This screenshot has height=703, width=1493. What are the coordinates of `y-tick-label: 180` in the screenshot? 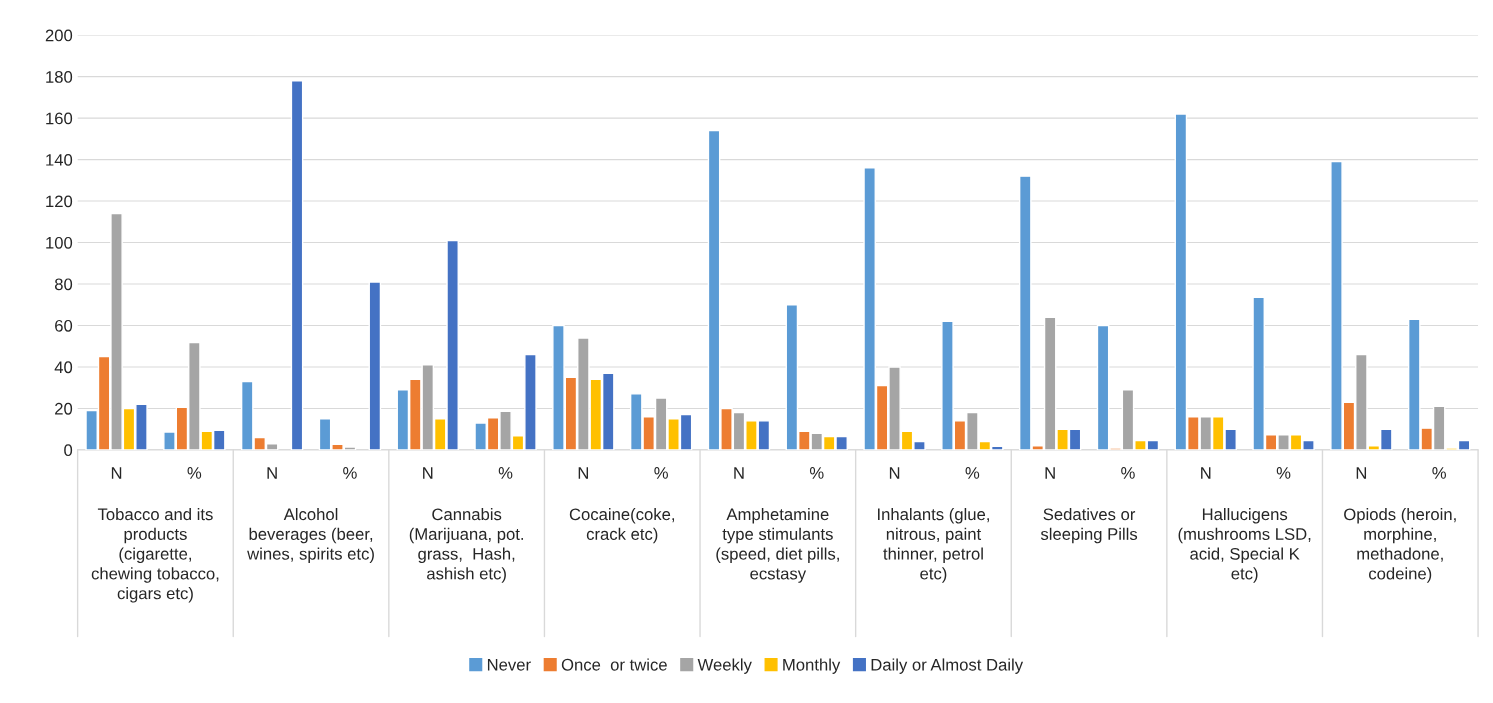 It's located at (59, 77).